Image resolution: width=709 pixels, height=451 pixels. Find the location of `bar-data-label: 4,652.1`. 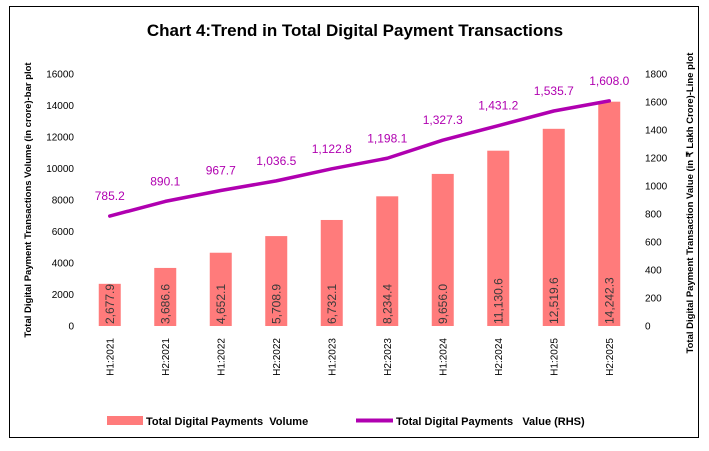

bar-data-label: 4,652.1 is located at coordinates (221, 304).